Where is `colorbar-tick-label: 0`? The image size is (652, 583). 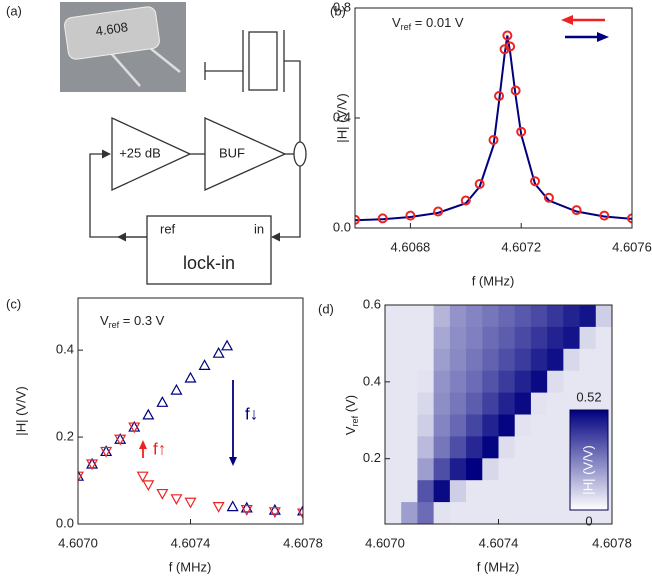
colorbar-tick-label: 0 is located at coordinates (588, 520).